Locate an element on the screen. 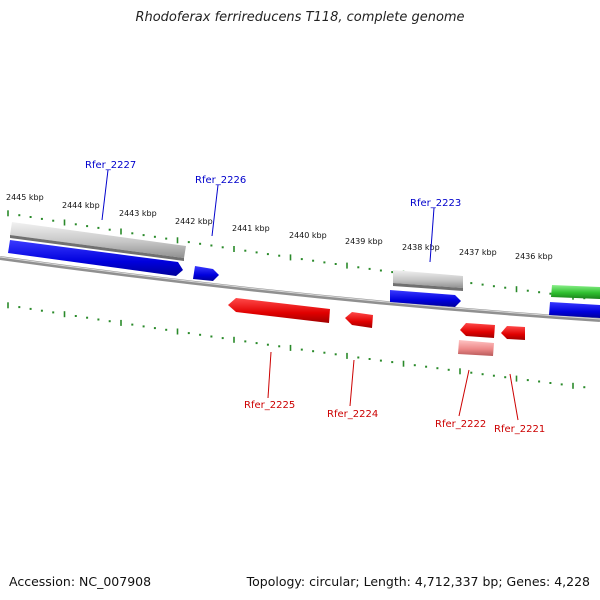 This screenshot has width=600, height=600. accession-text: Accession: NC_007908 is located at coordinates (80, 581).